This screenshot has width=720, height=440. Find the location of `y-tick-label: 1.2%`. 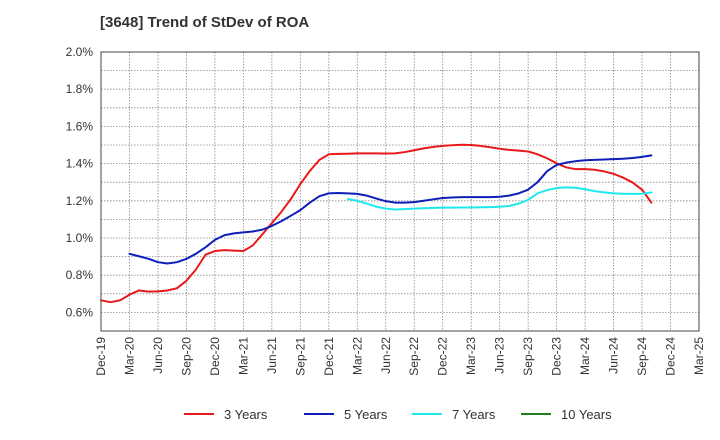

y-tick-label: 1.2% is located at coordinates (80, 201).